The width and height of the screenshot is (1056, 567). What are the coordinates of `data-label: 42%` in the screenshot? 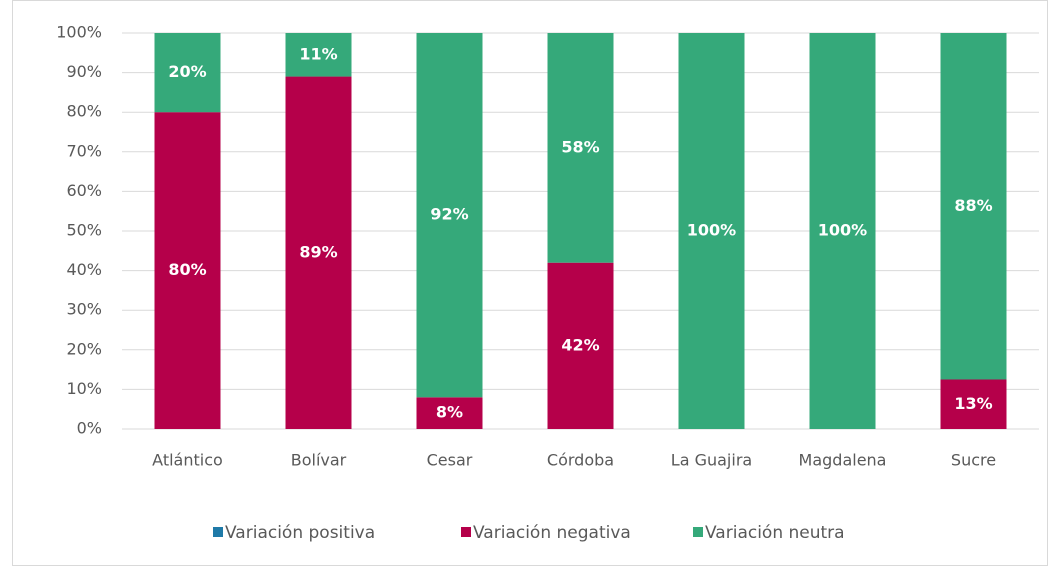 It's located at (580, 344).